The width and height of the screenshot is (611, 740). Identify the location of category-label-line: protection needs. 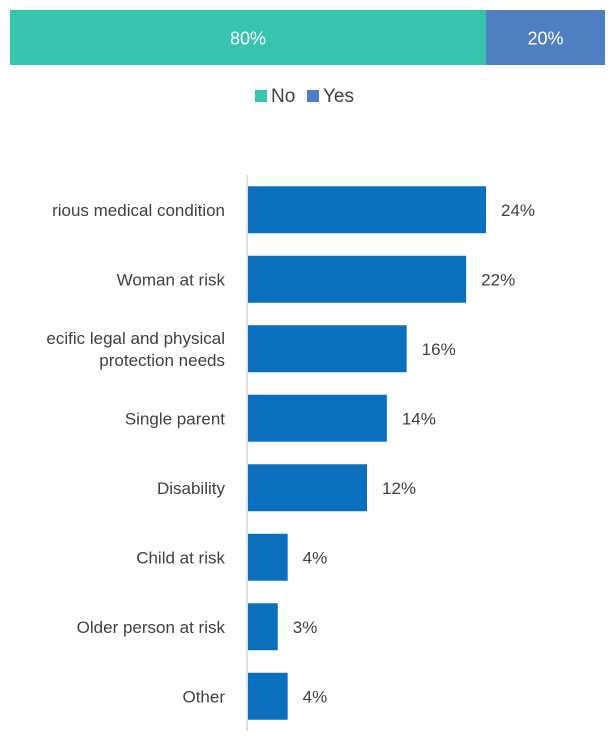
(162, 360).